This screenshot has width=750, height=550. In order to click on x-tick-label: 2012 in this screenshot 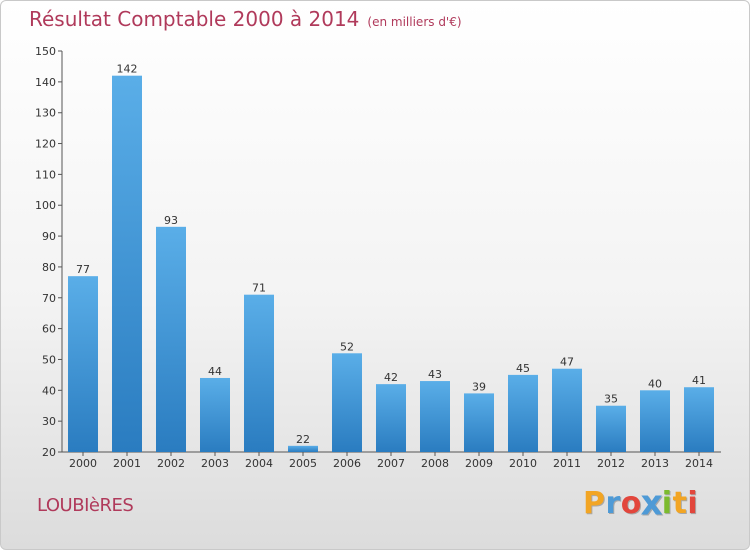, I will do `click(611, 463)`.